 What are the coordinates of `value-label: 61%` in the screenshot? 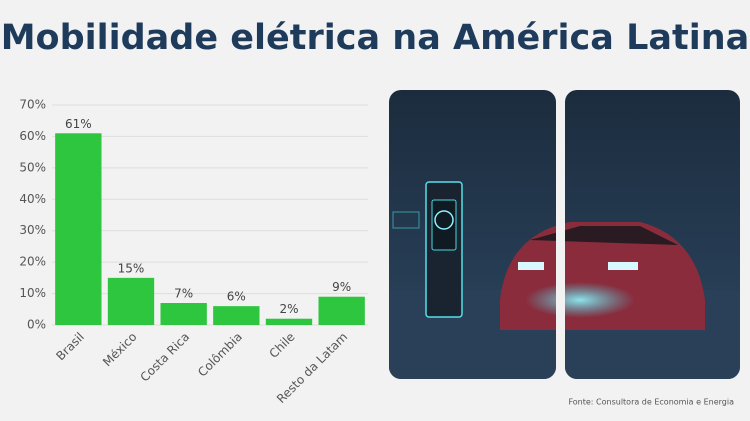 It's located at (78, 124).